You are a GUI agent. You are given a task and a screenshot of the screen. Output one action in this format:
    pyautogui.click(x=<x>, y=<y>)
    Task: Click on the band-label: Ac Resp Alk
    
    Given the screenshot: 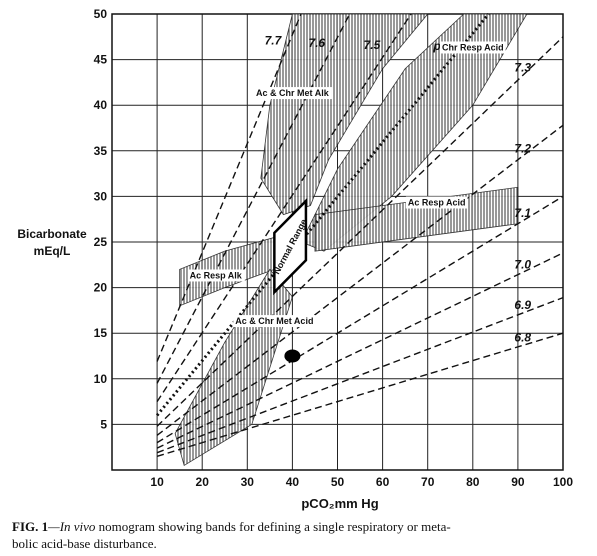 What is the action you would take?
    pyautogui.click(x=216, y=275)
    